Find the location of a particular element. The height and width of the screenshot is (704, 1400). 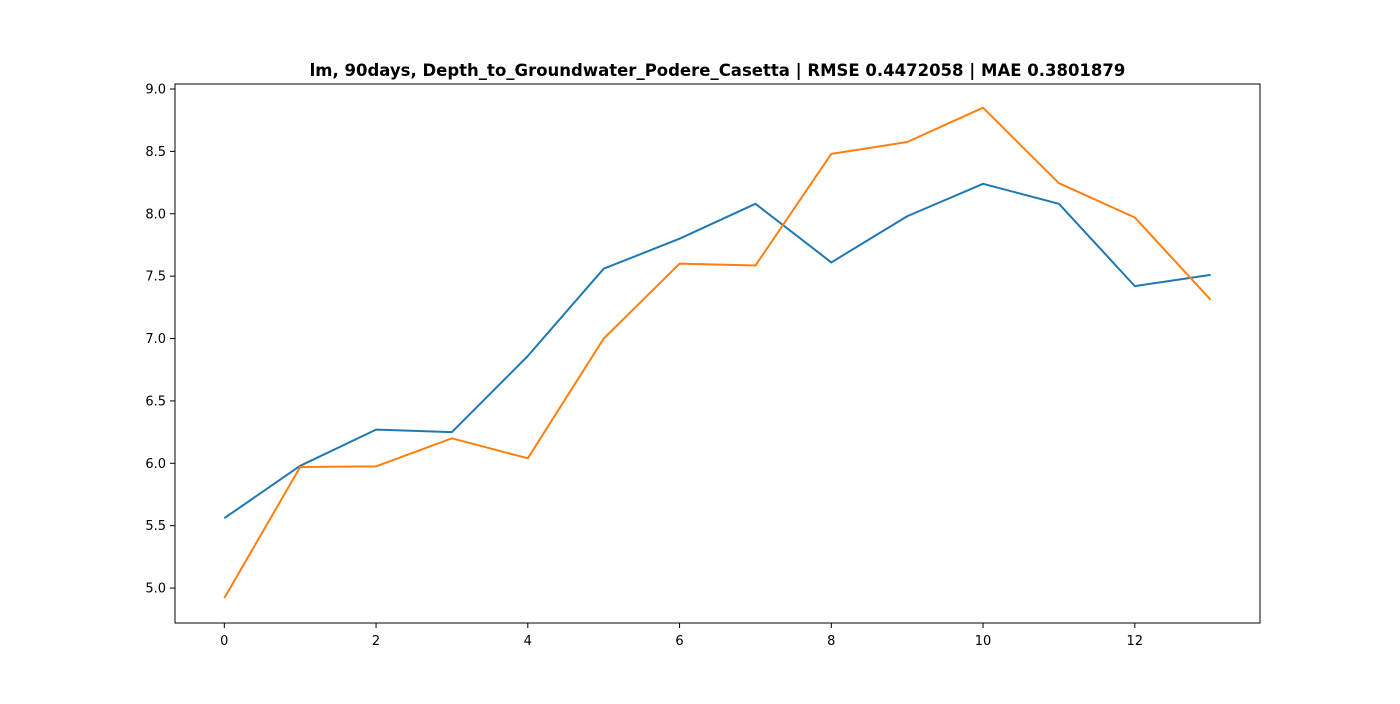

x-tick-label: 4 is located at coordinates (528, 641).